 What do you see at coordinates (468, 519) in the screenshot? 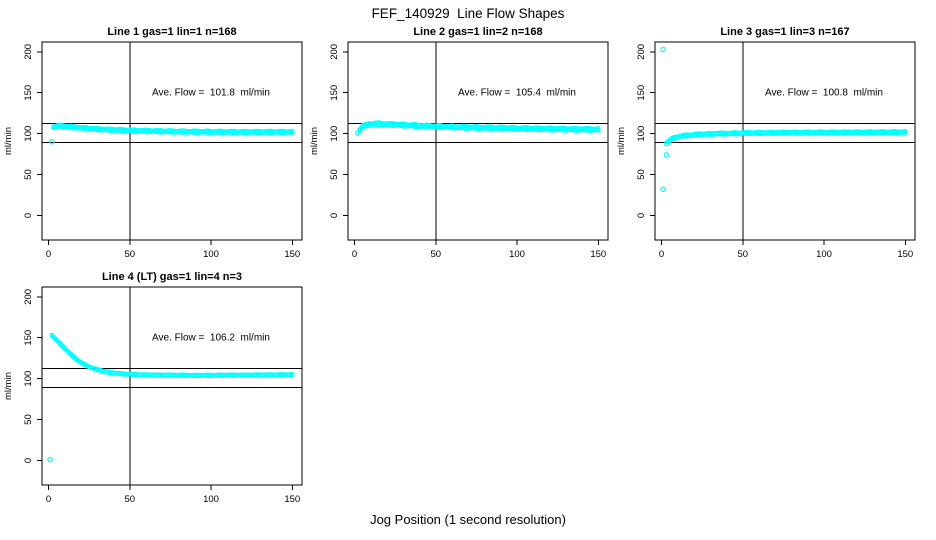
I see `figure-xlabel: Jog Position (1 second resolution)` at bounding box center [468, 519].